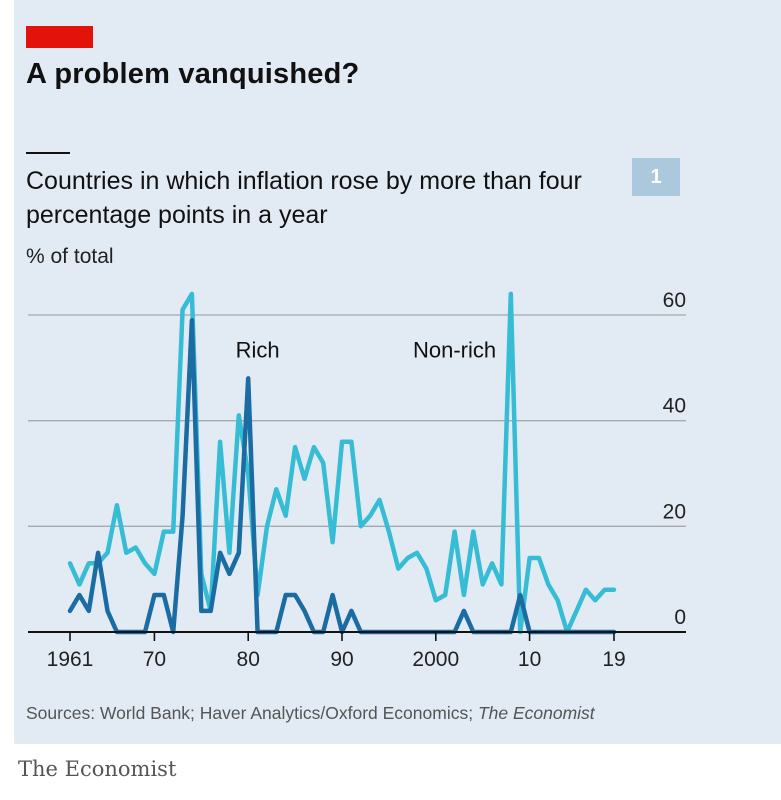  I want to click on x-tick-label: 80, so click(248, 659).